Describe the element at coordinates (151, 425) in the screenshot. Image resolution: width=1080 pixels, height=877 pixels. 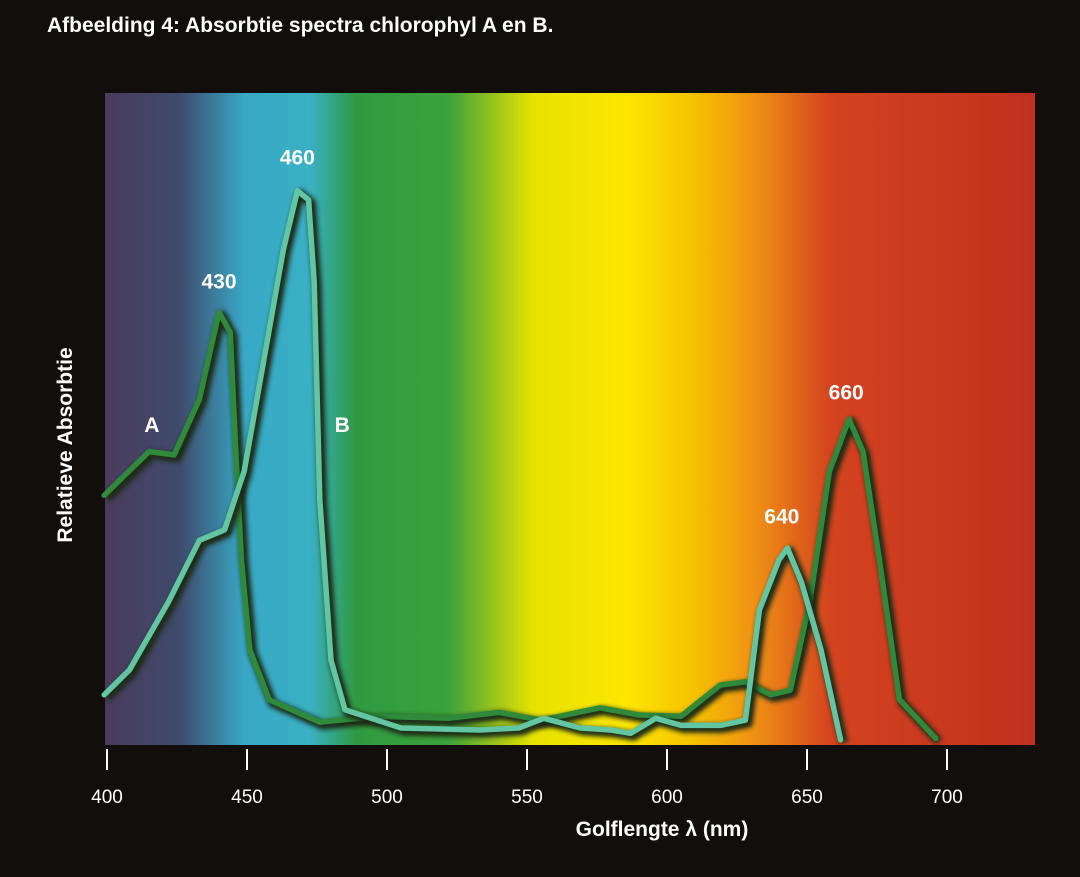
I see `annotation-A: A` at that location.